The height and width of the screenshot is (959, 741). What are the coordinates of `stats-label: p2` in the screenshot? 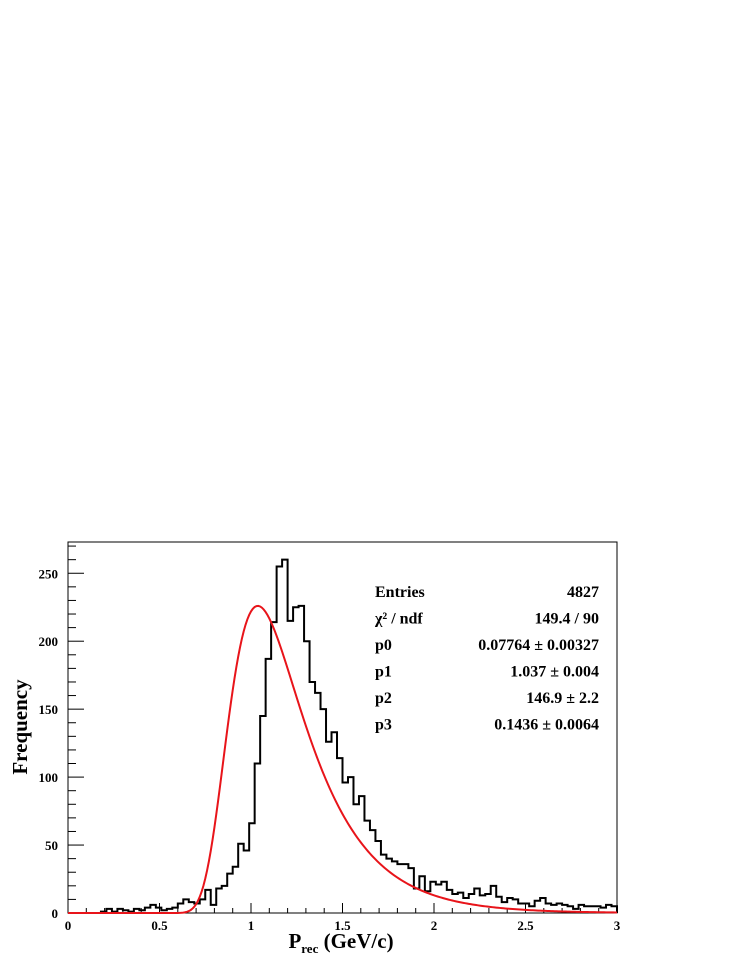 It's located at (383, 698).